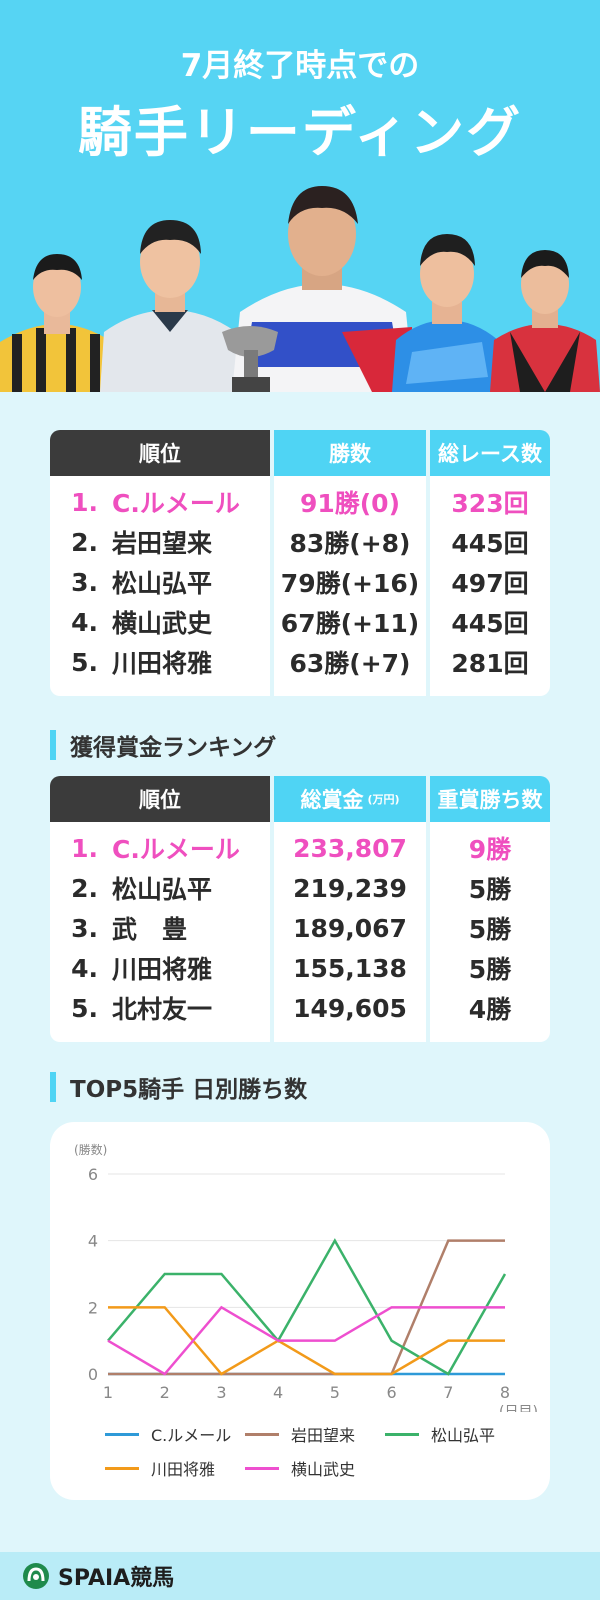 This screenshot has height=1600, width=600. Describe the element at coordinates (90, 1149) in the screenshot. I see `y-axis-label: (勝数)` at that location.